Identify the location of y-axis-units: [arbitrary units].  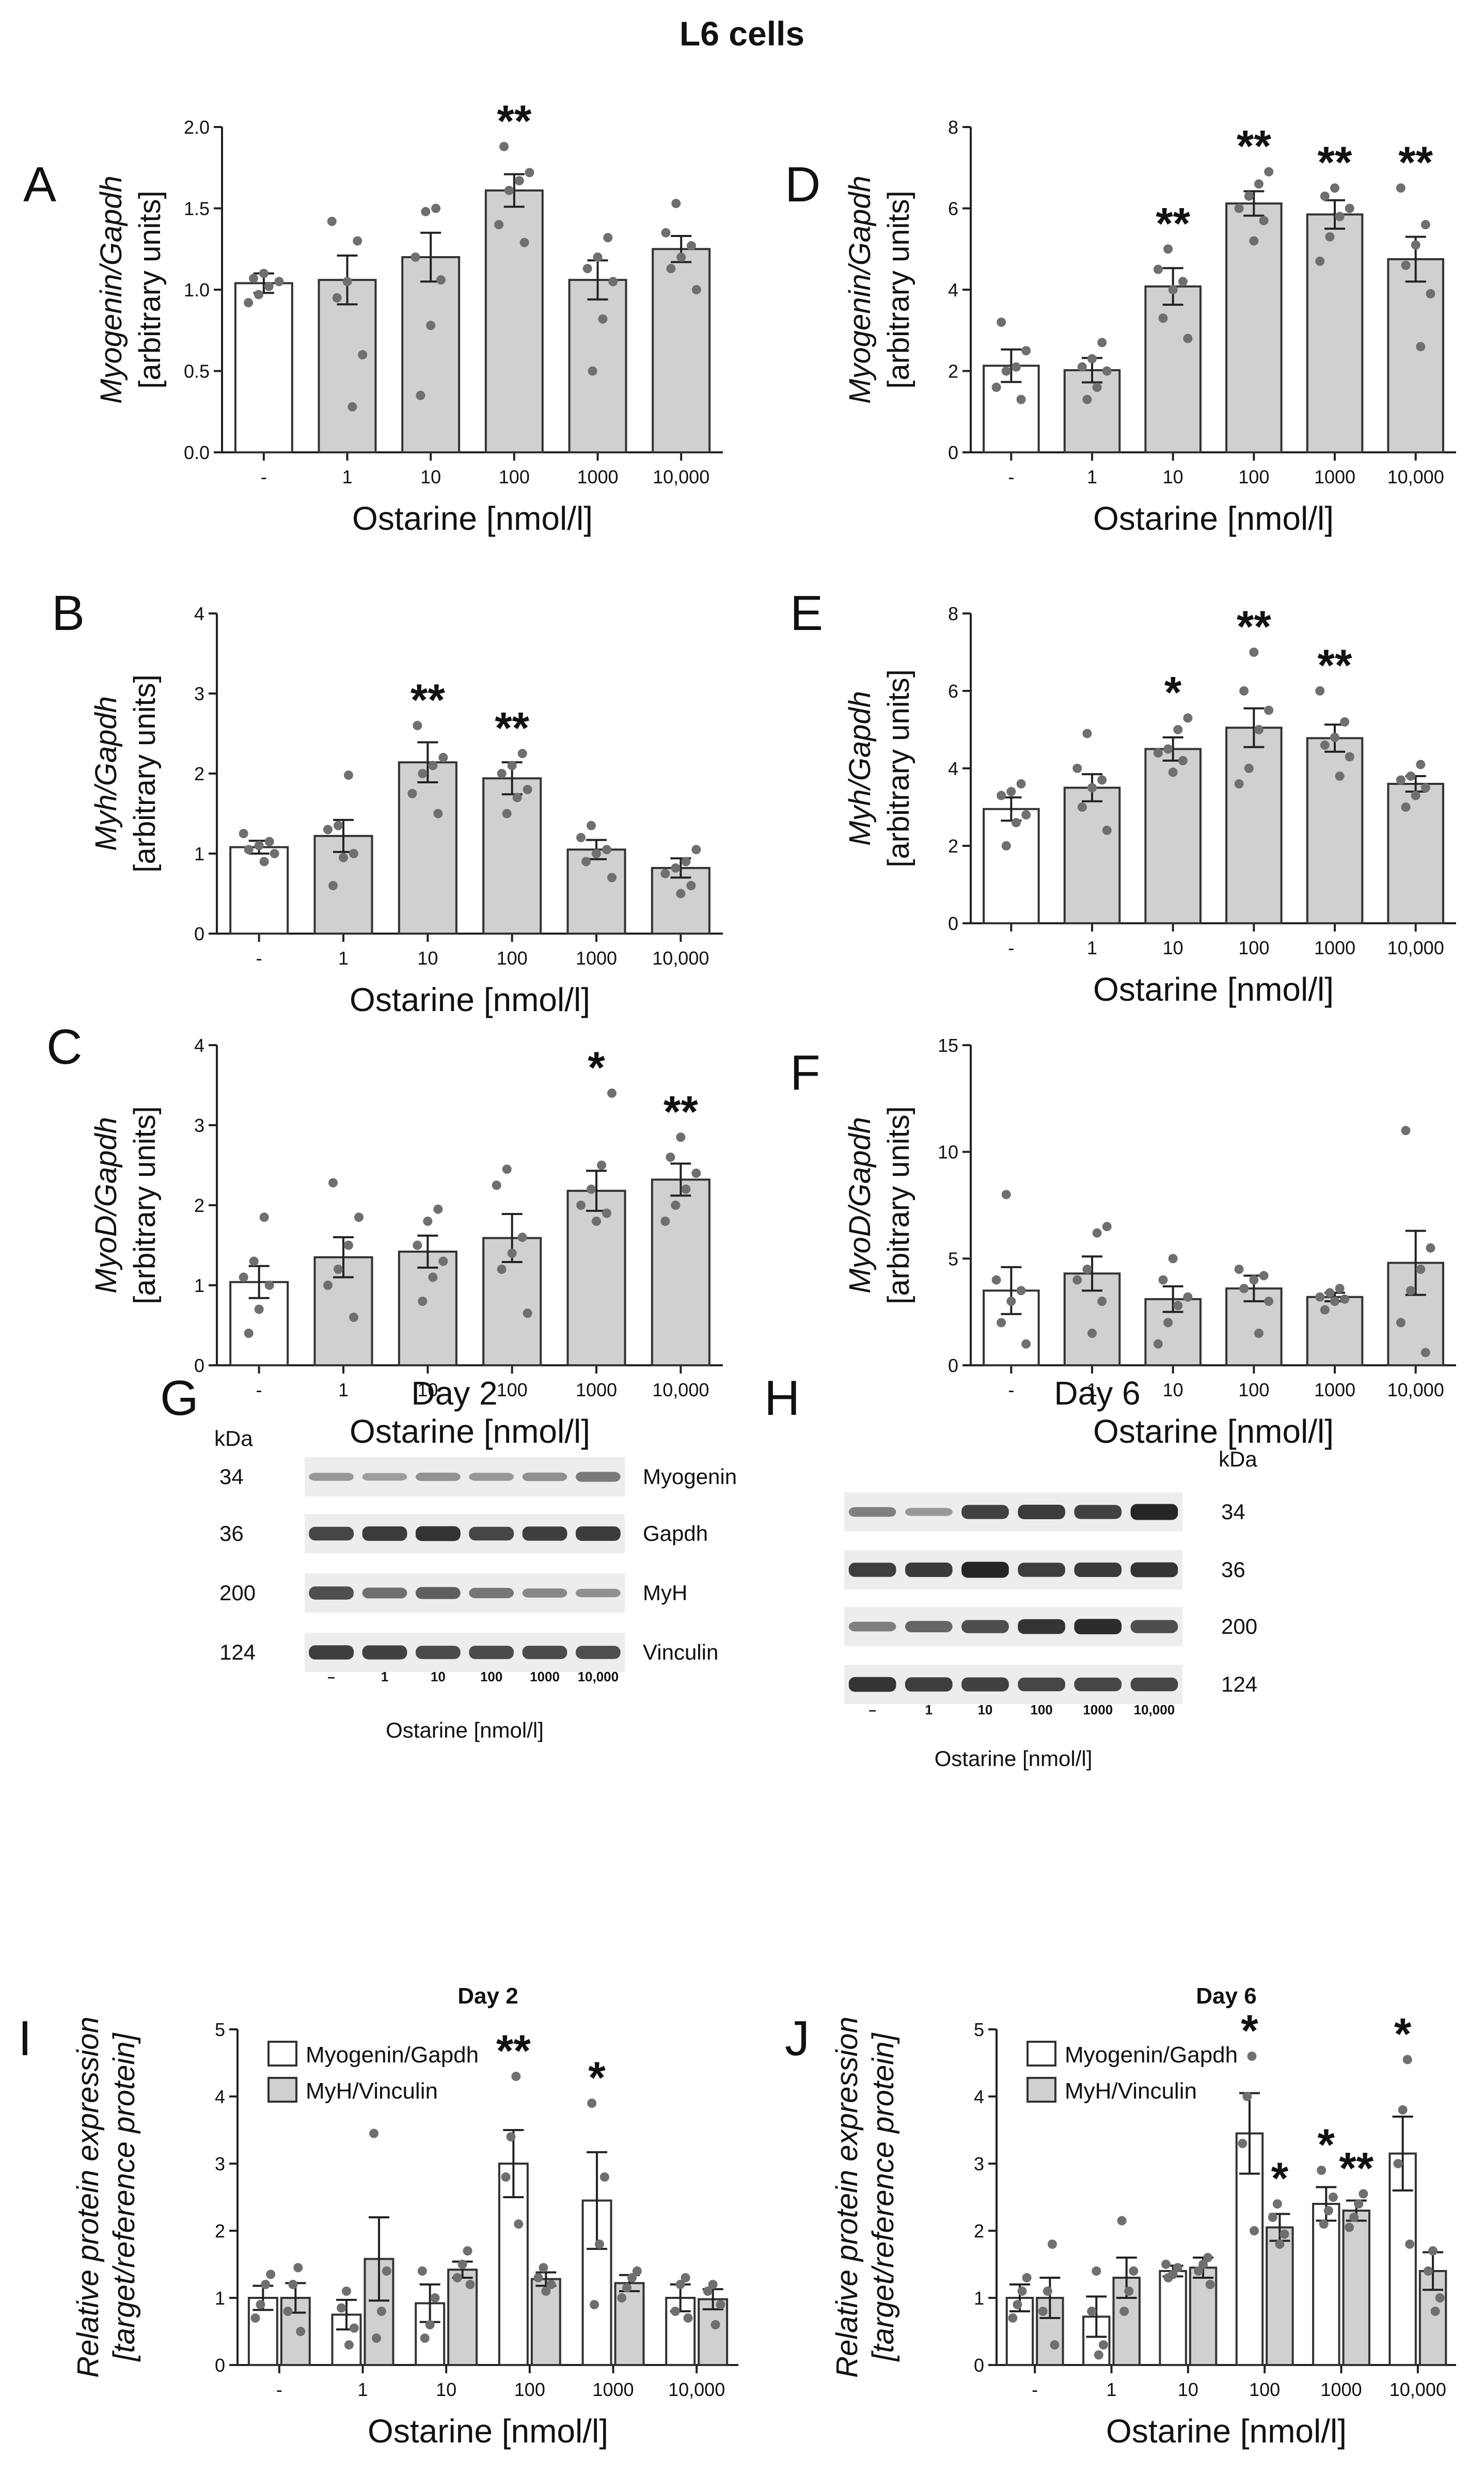
(899, 290).